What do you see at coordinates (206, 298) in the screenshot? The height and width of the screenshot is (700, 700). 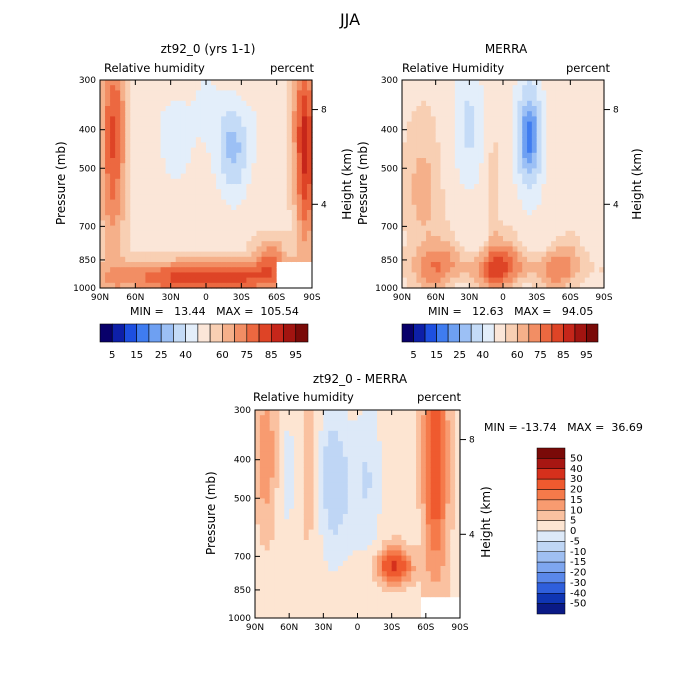 I see `model-xtick-label: 0` at bounding box center [206, 298].